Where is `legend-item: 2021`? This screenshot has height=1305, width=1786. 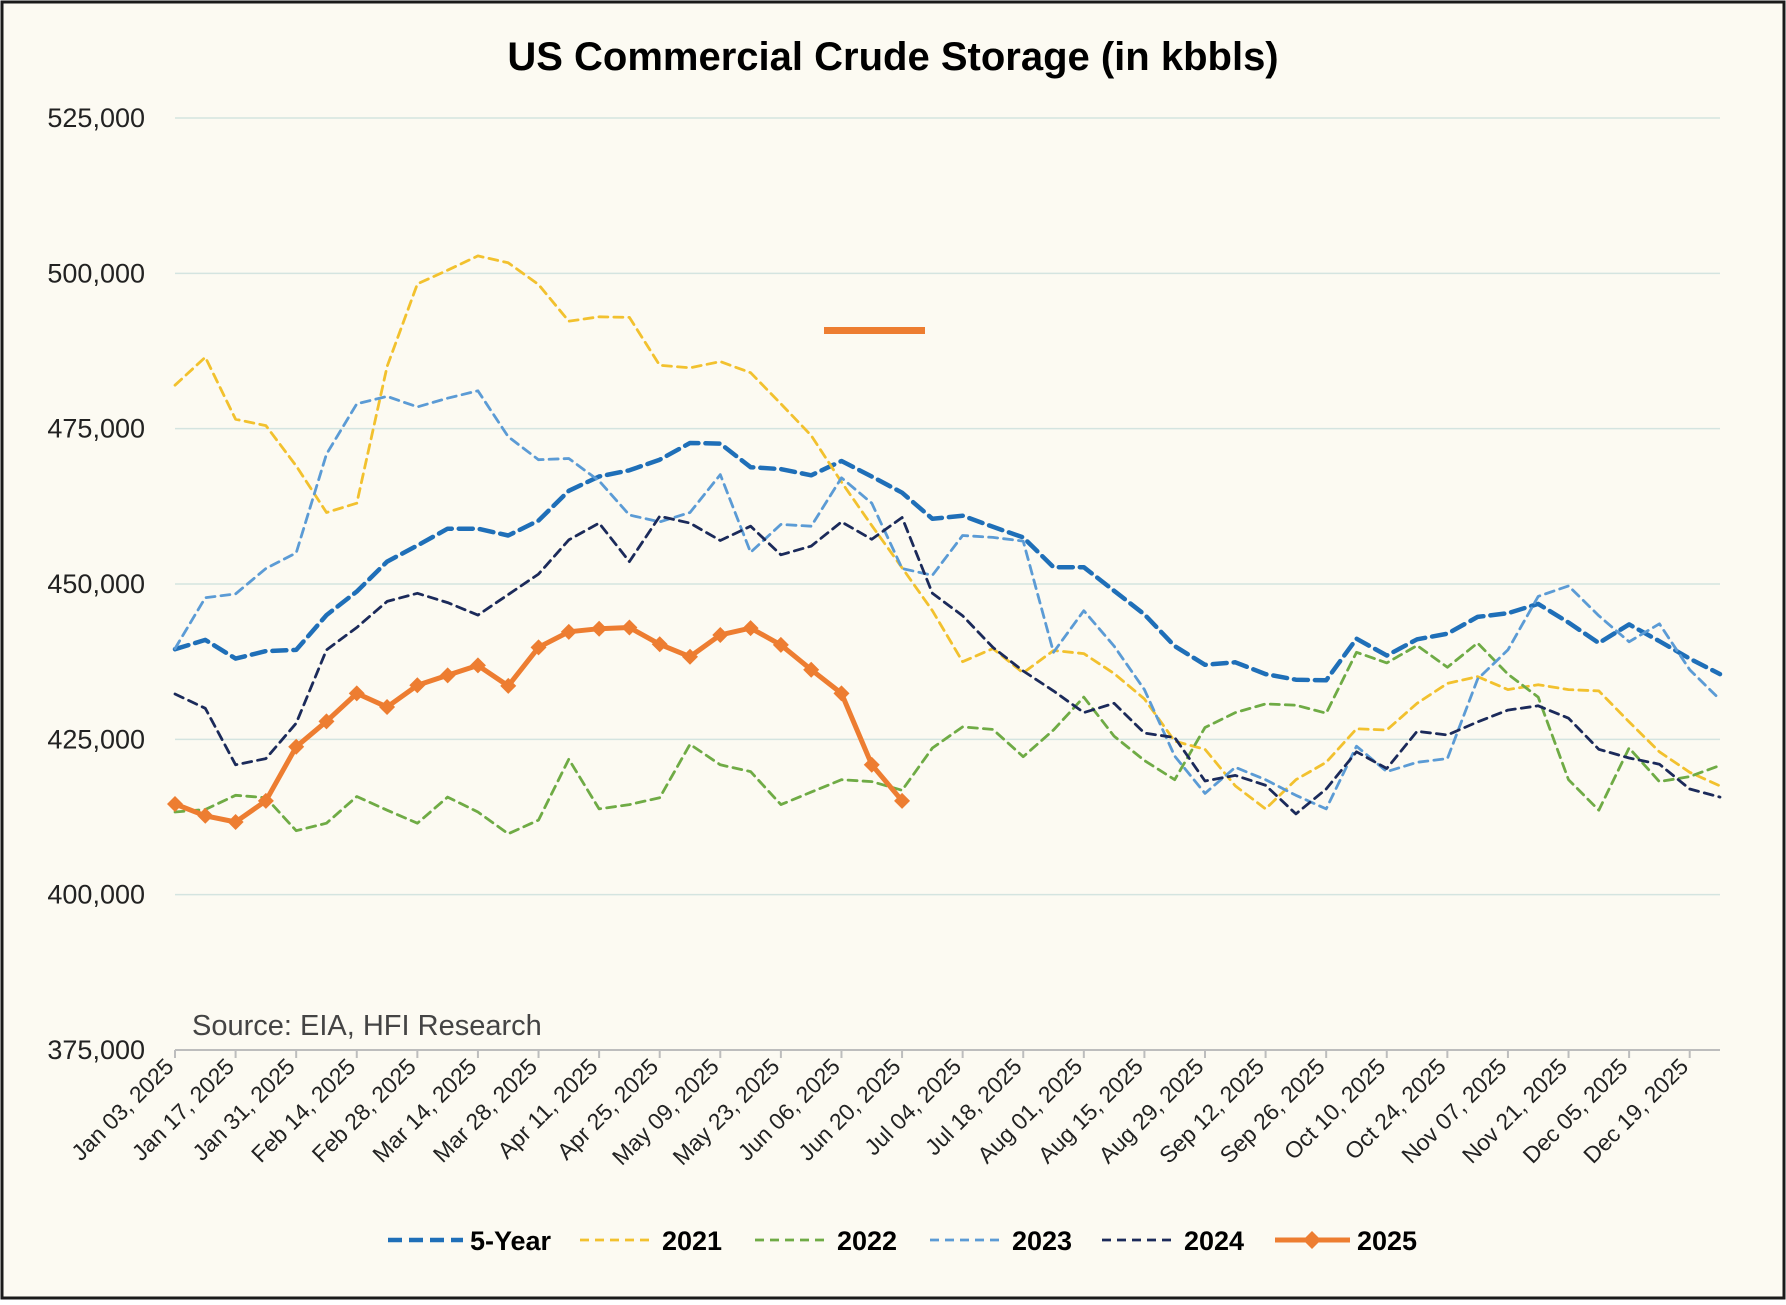
legend-item: 2021 is located at coordinates (651, 1241).